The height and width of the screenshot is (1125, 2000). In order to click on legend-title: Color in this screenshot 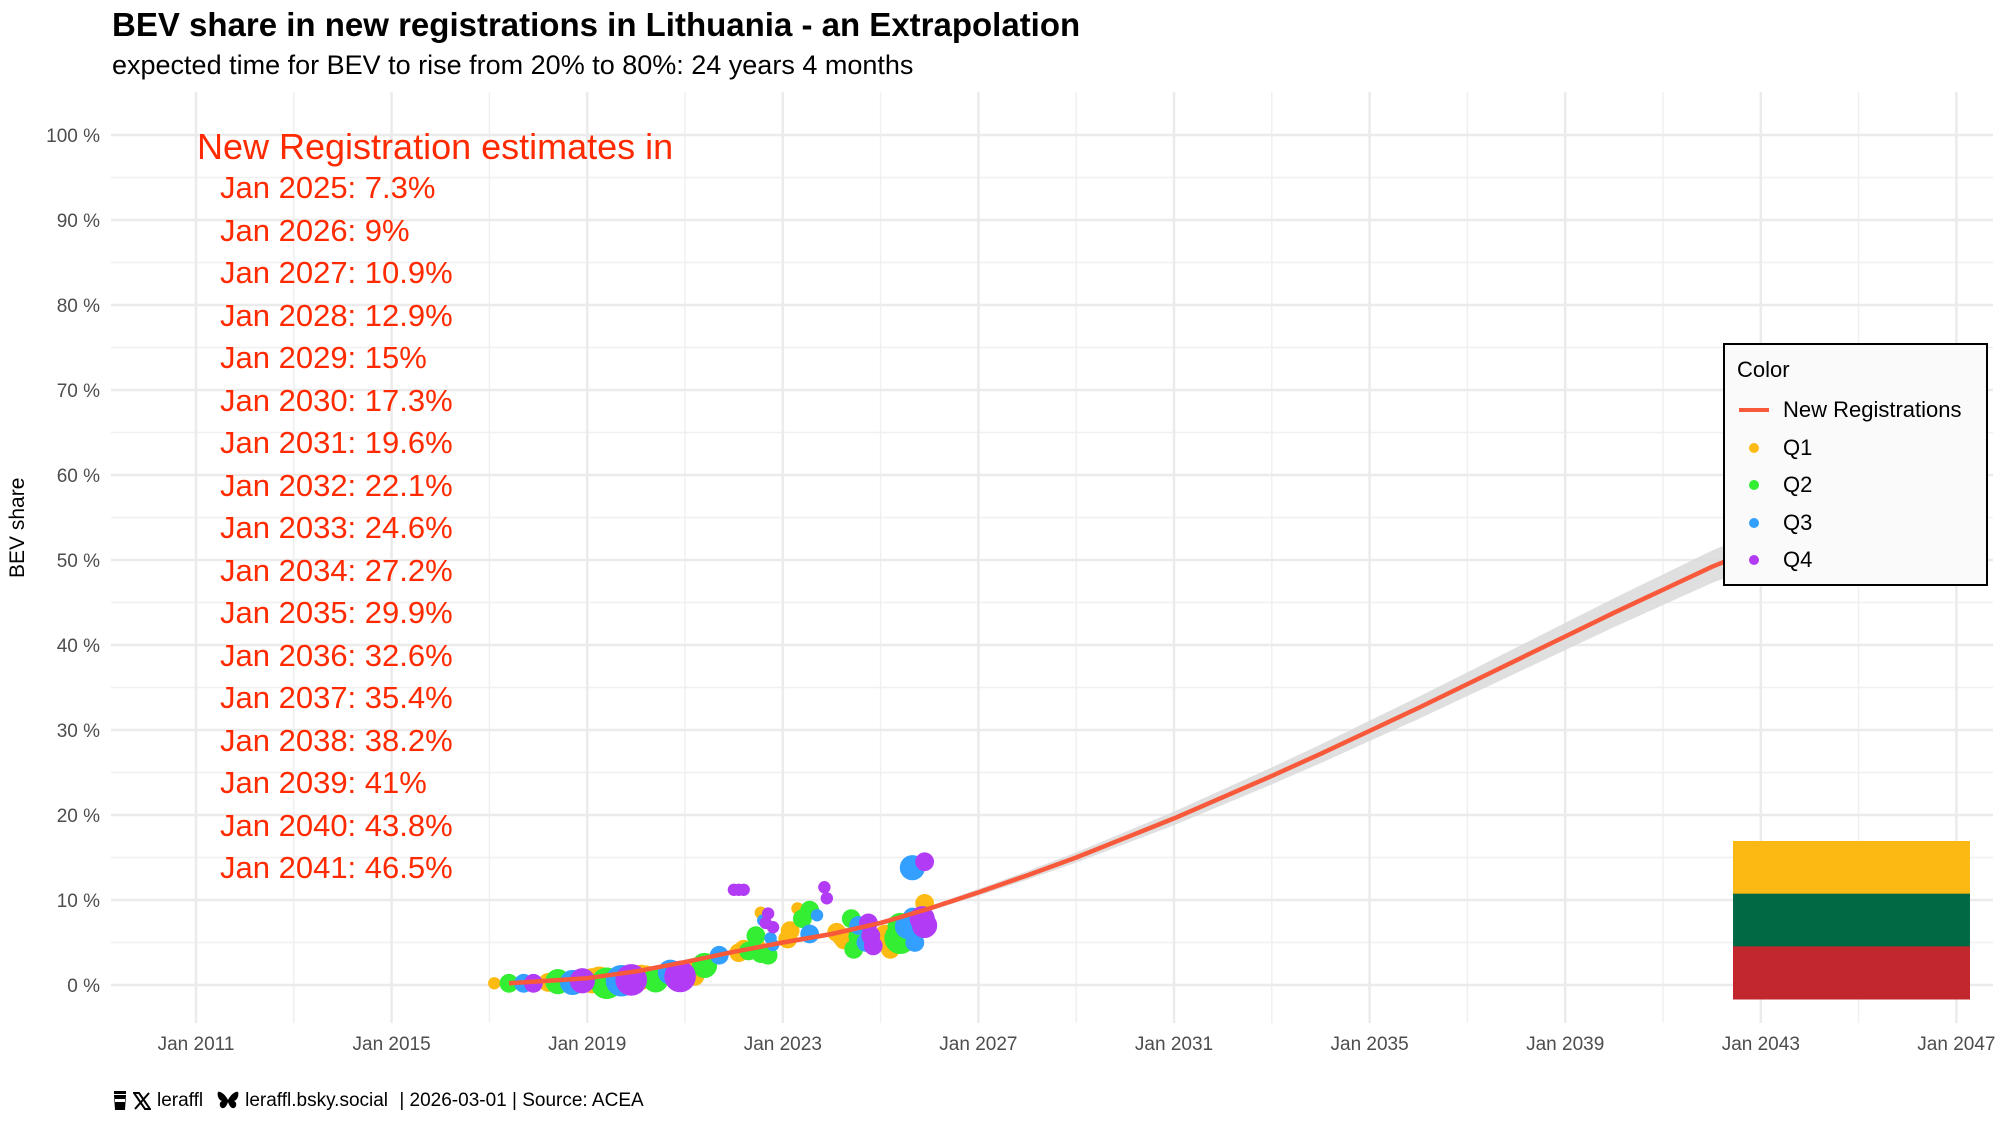, I will do `click(1763, 369)`.